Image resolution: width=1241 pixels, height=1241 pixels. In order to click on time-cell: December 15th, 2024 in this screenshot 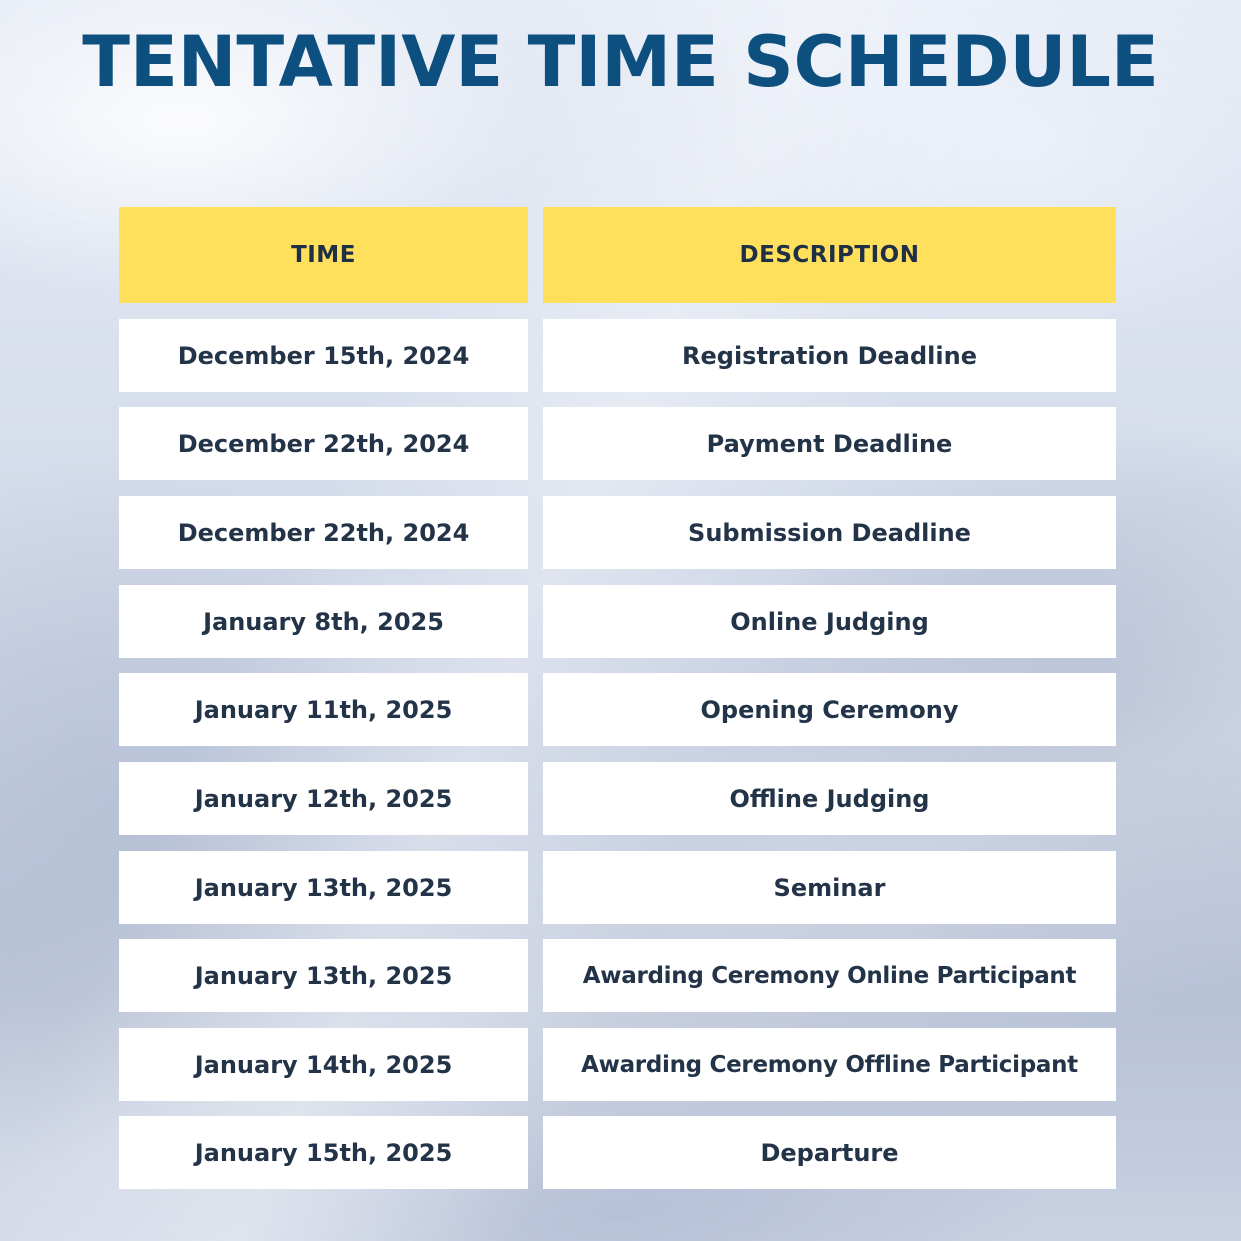, I will do `click(323, 355)`.